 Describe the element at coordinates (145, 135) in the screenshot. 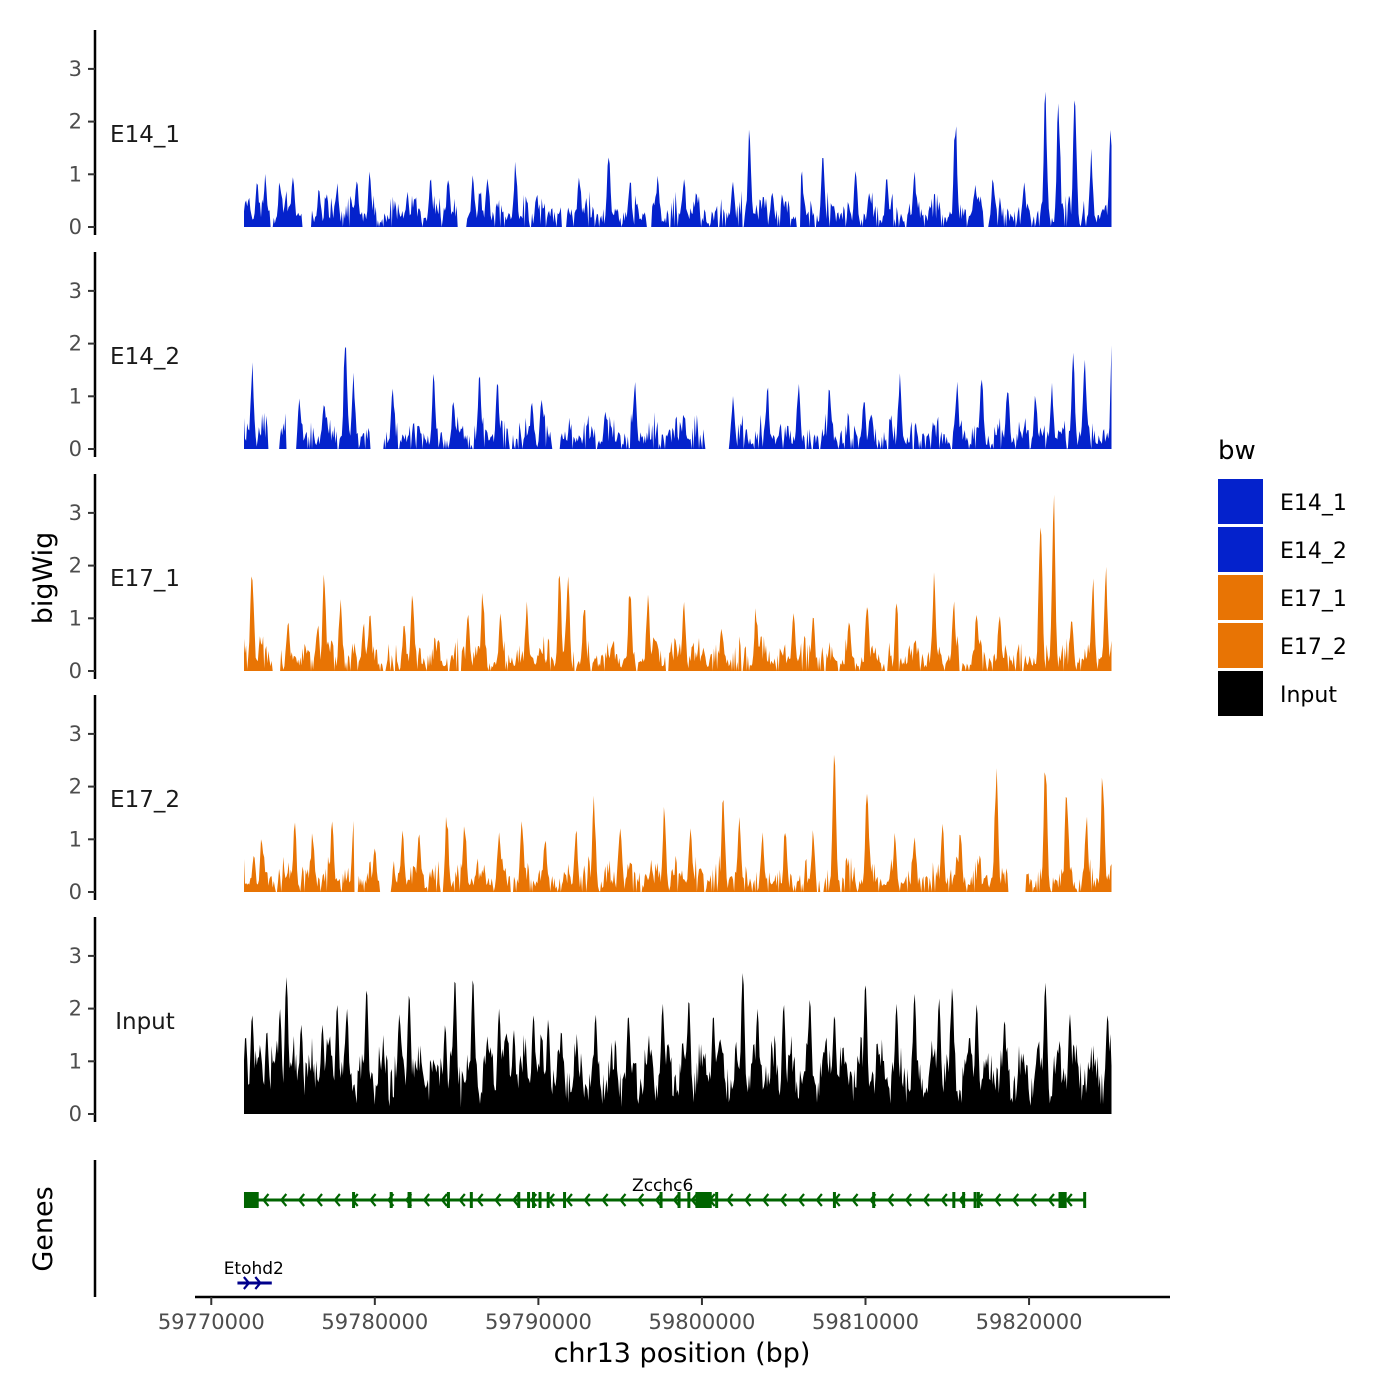

I see `track-label: E14_1` at that location.